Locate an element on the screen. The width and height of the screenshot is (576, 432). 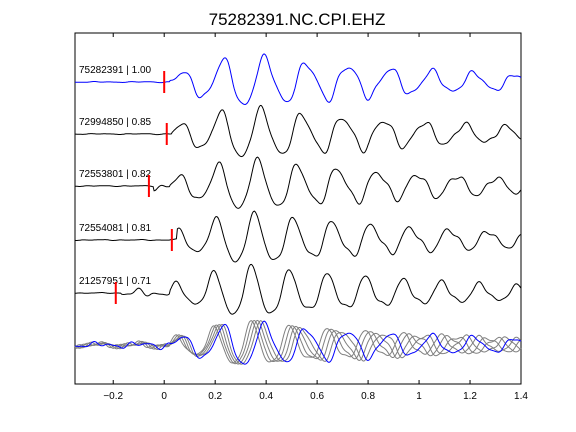
x-tick-label: 0.8 is located at coordinates (368, 396).